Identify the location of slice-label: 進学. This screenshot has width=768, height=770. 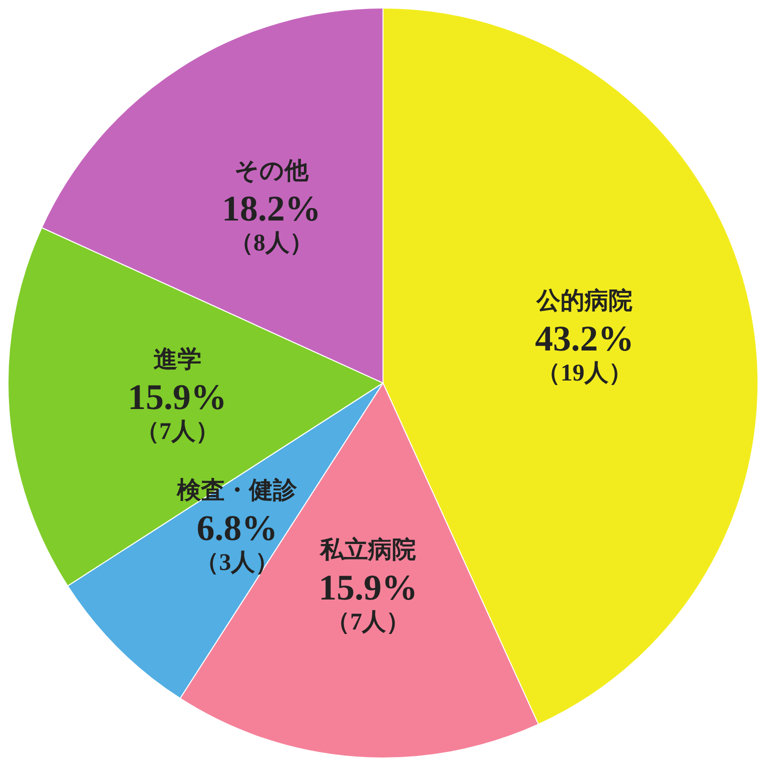
(177, 359).